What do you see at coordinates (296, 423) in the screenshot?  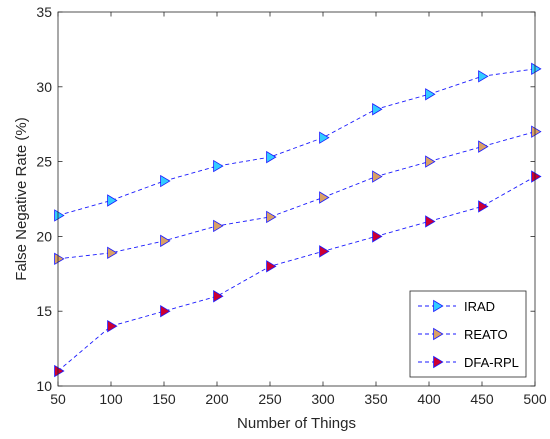 I see `x-axis-title: Number of Things` at bounding box center [296, 423].